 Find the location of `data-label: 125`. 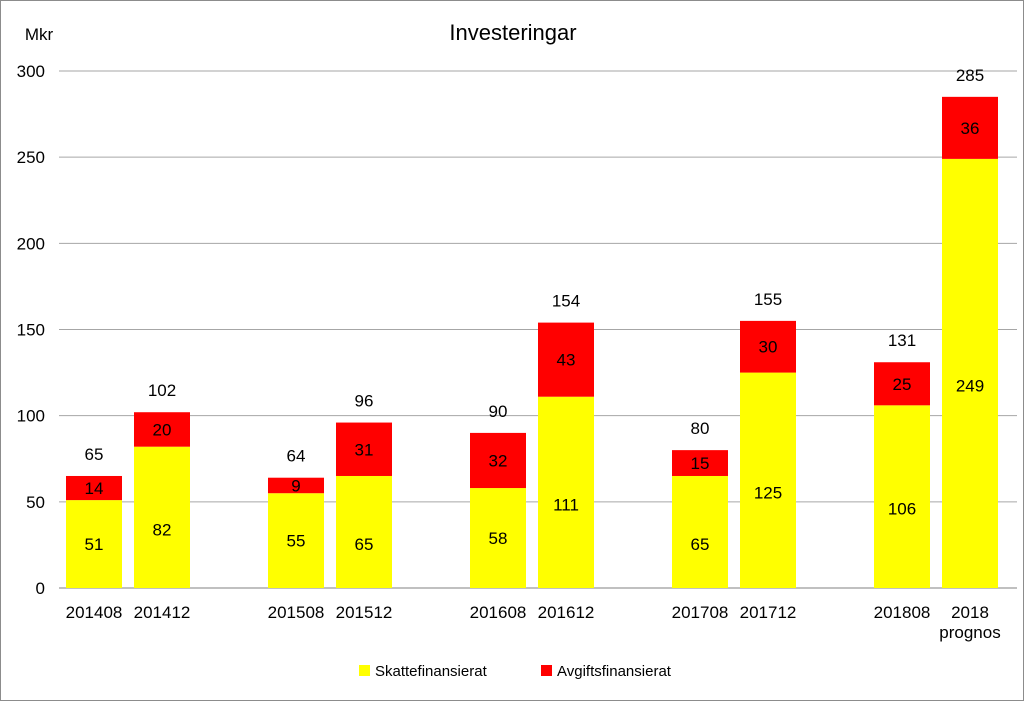

data-label: 125 is located at coordinates (768, 492).